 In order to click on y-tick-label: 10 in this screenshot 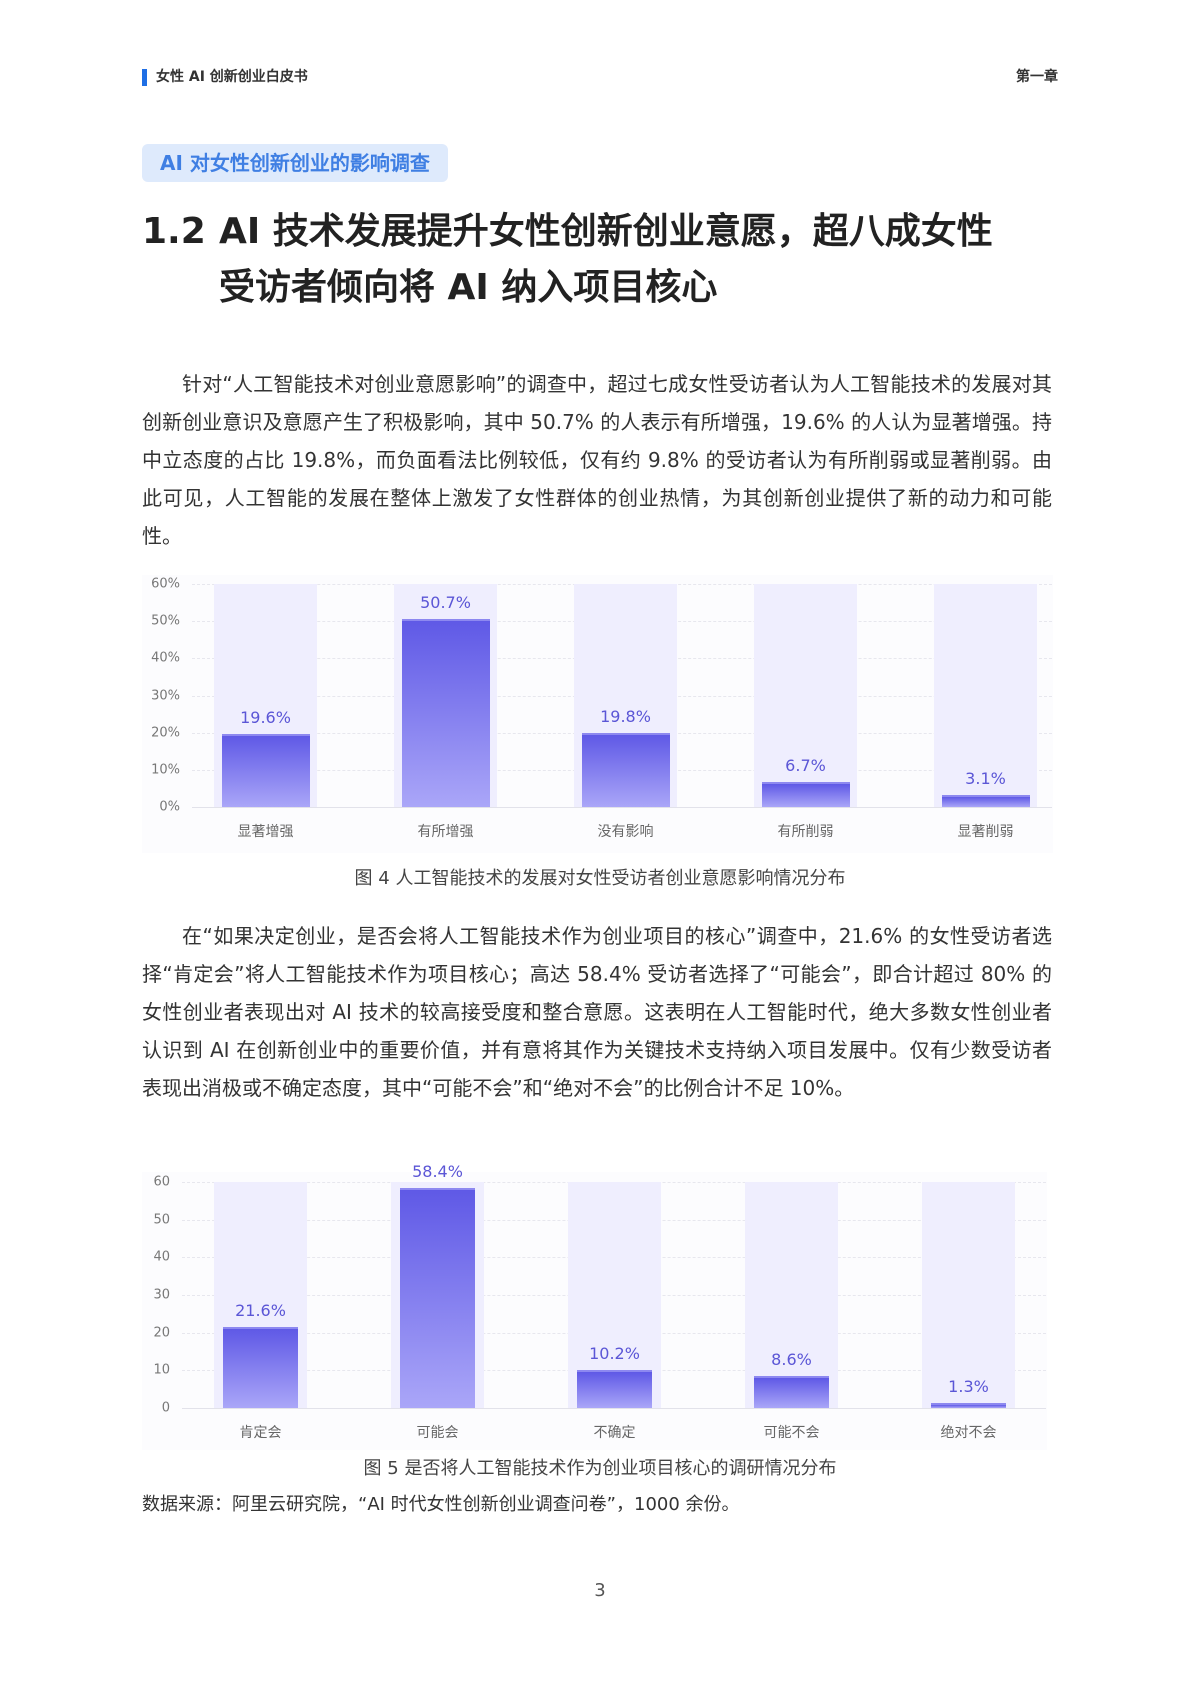, I will do `click(161, 1370)`.